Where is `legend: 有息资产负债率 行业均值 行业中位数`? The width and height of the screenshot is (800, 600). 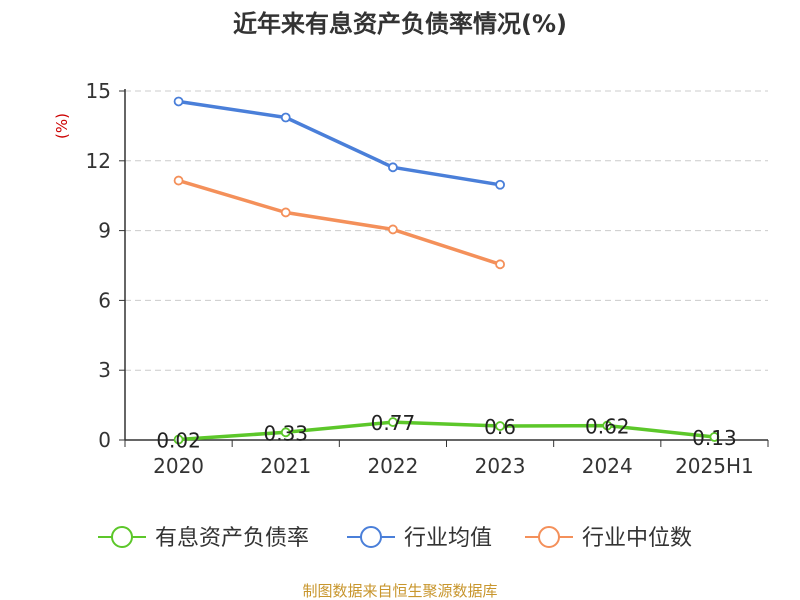
legend: 有息资产负债率 行业均值 行业中位数 is located at coordinates (395, 538).